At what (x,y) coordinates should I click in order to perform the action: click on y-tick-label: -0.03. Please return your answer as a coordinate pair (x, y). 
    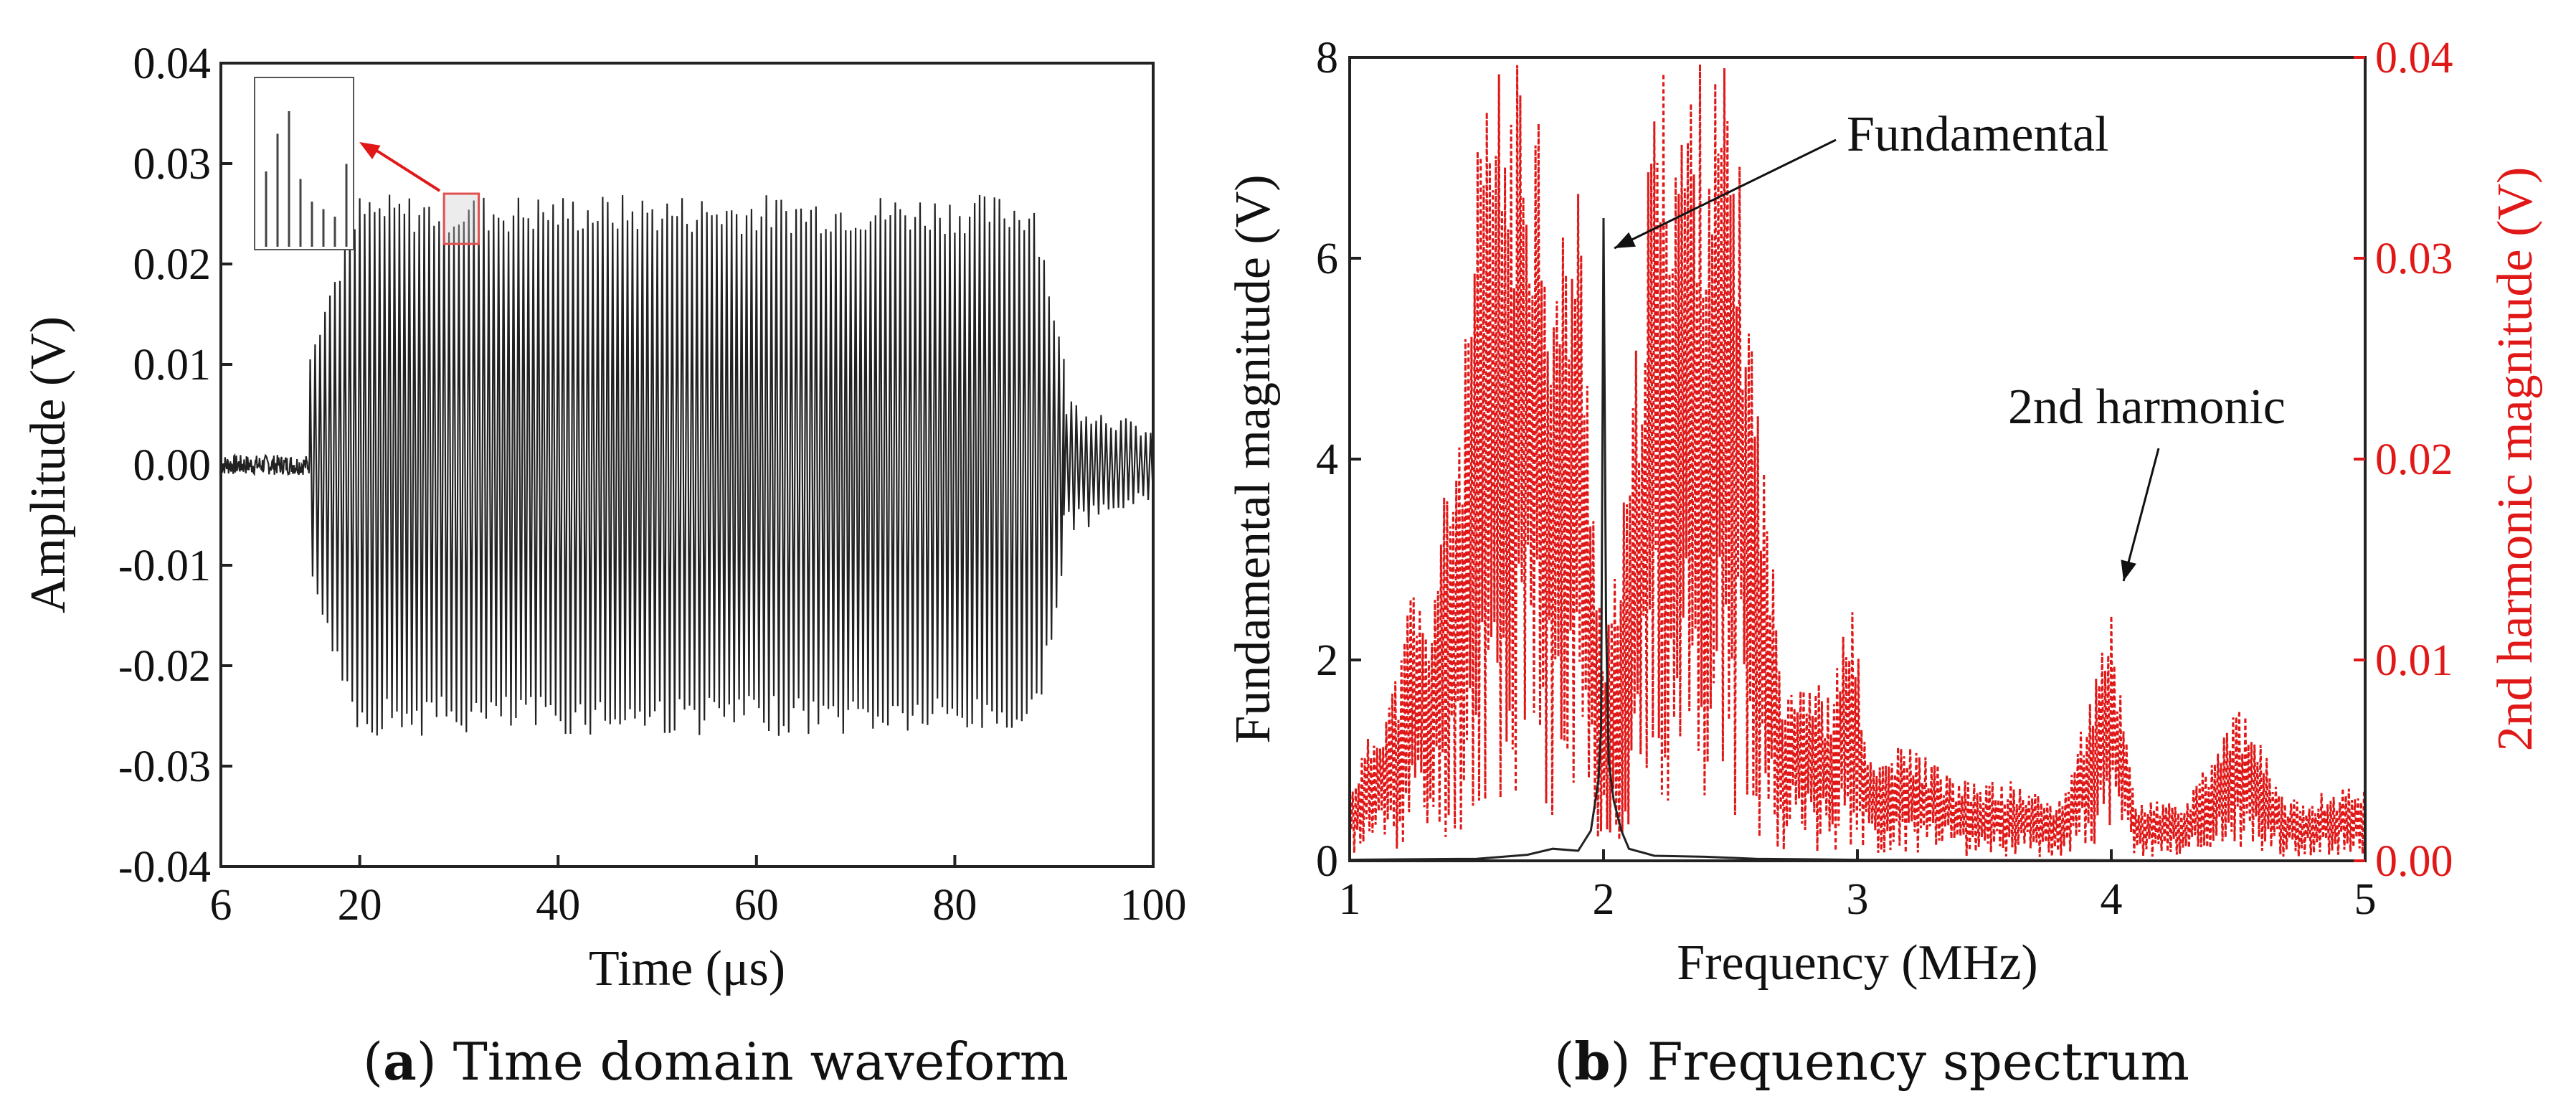
    Looking at the image, I should click on (164, 766).